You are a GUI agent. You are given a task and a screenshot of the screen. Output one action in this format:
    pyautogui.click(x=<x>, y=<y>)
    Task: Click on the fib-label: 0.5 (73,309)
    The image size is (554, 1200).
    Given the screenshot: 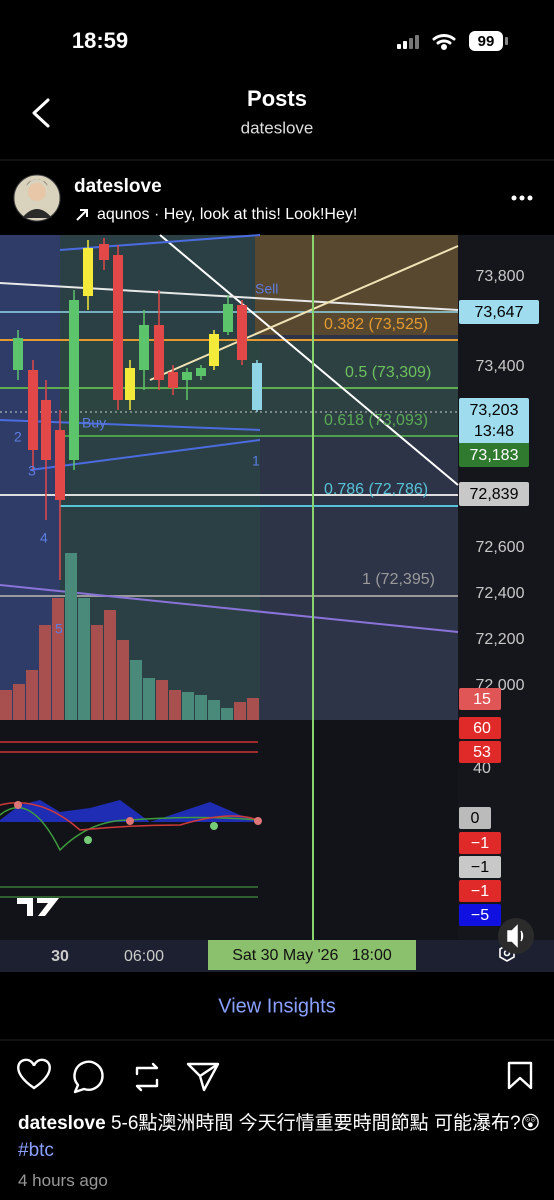 What is the action you would take?
    pyautogui.click(x=388, y=372)
    